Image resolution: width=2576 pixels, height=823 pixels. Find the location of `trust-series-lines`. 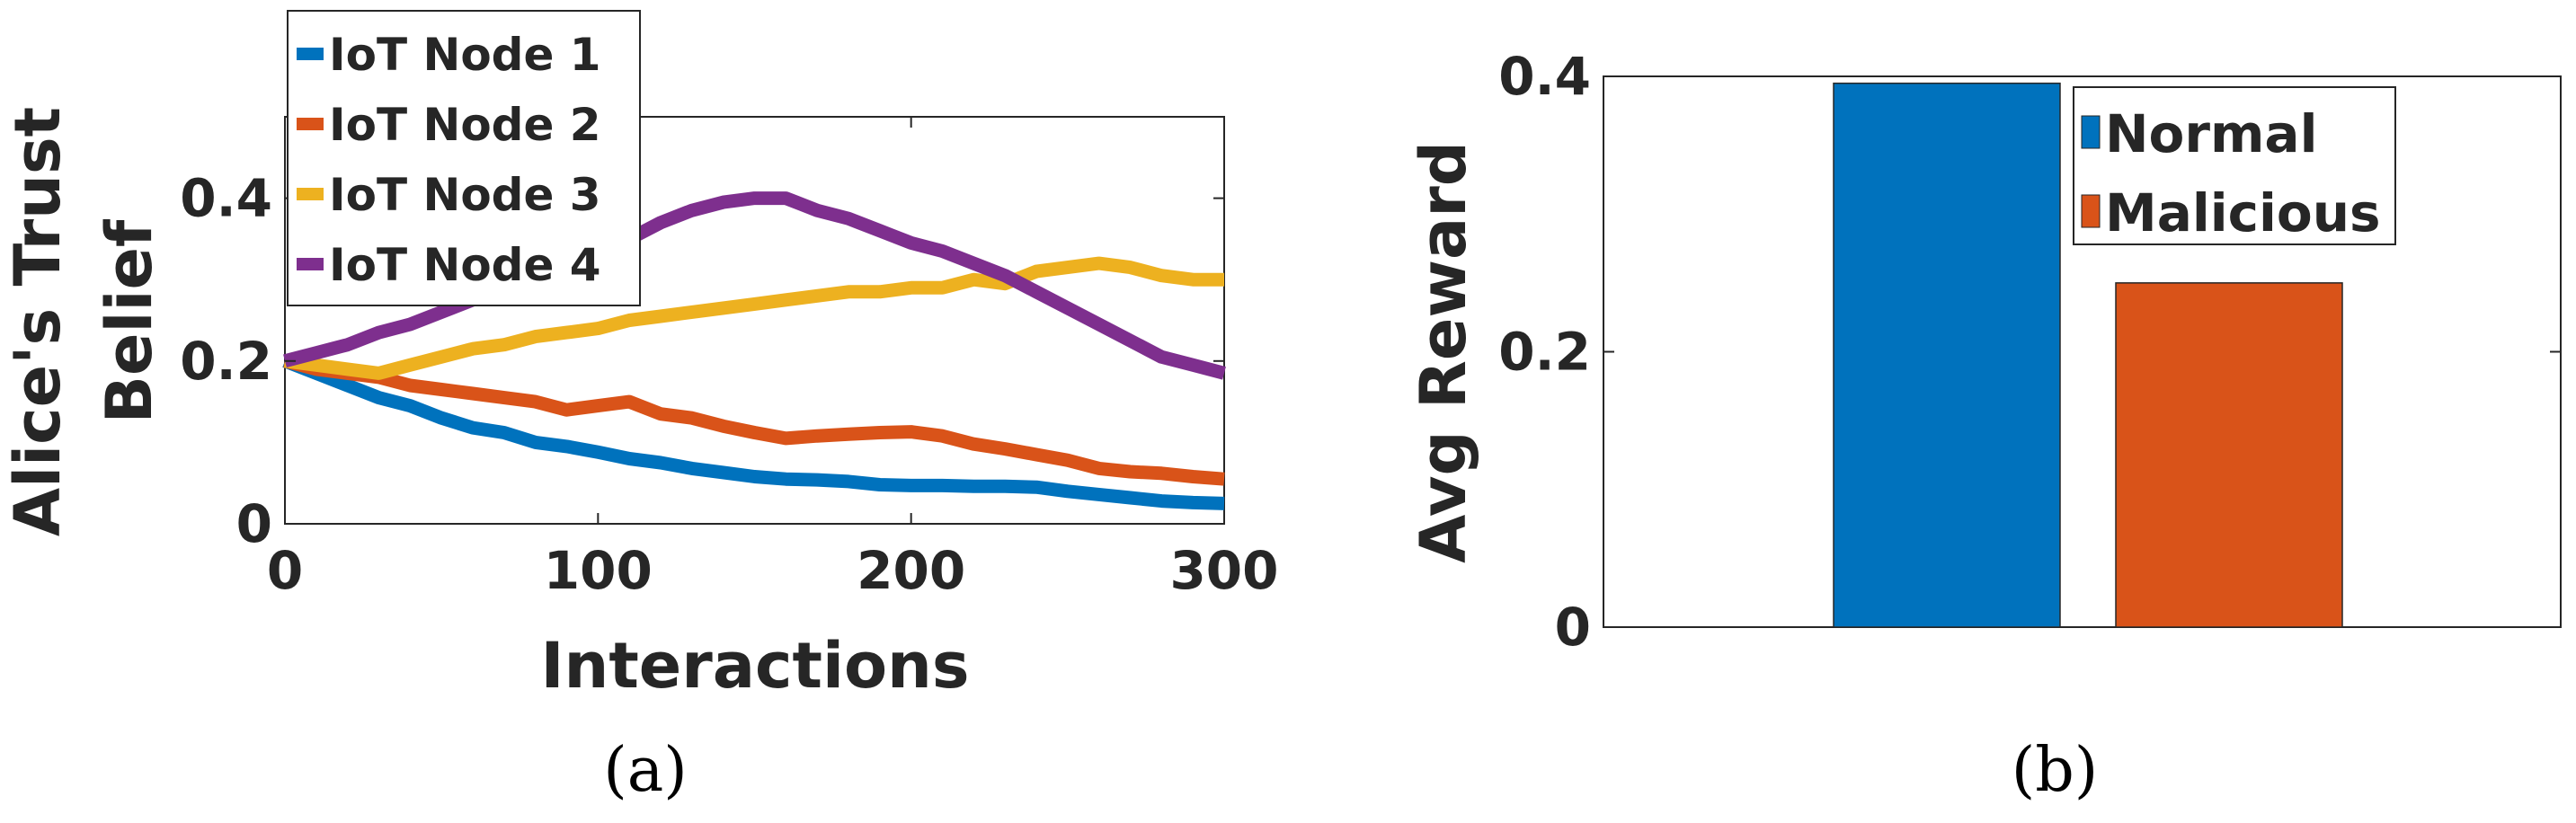

trust-series-lines is located at coordinates (754, 351).